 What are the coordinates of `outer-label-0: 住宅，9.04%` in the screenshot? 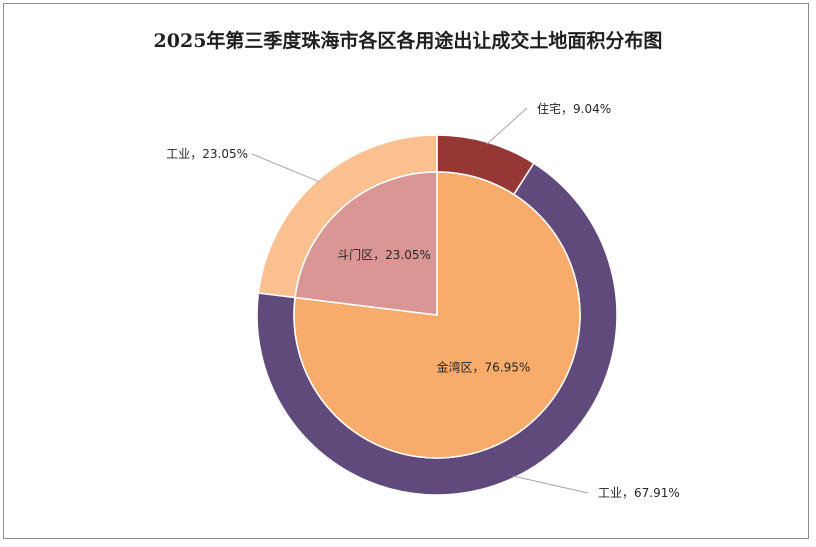 It's located at (574, 108).